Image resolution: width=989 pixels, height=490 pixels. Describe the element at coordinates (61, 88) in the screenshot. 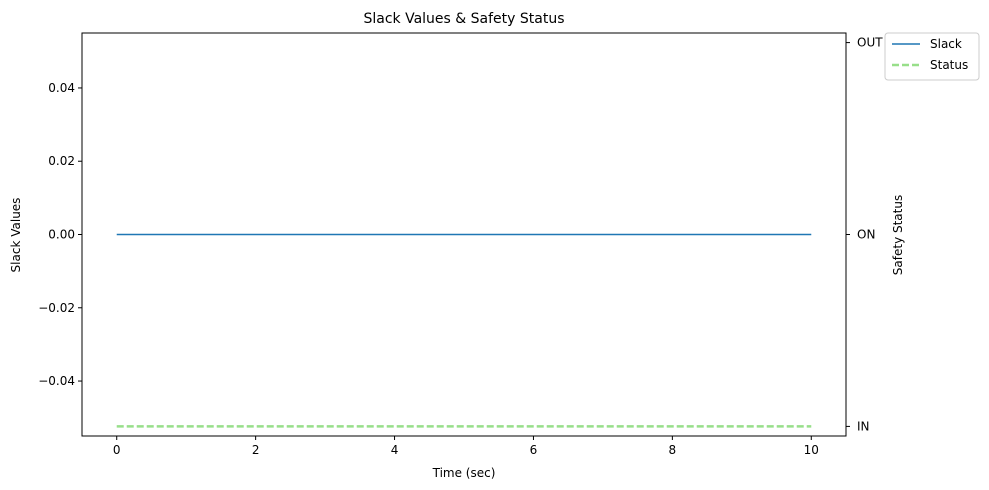

I see `y-tick-label: 0.04` at that location.